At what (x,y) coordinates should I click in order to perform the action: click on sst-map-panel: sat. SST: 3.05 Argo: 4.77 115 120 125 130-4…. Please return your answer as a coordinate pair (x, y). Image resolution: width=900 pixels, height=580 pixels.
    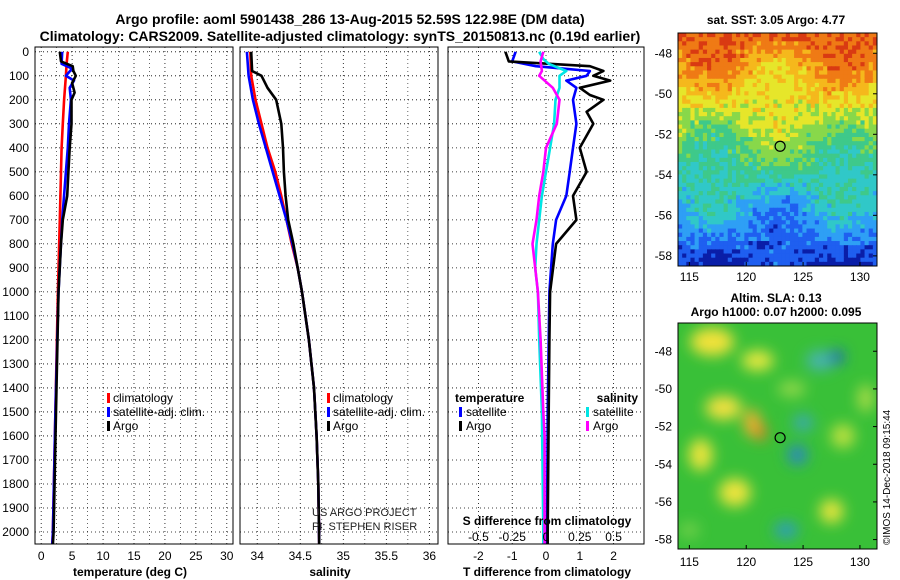
    Looking at the image, I should click on (766, 148).